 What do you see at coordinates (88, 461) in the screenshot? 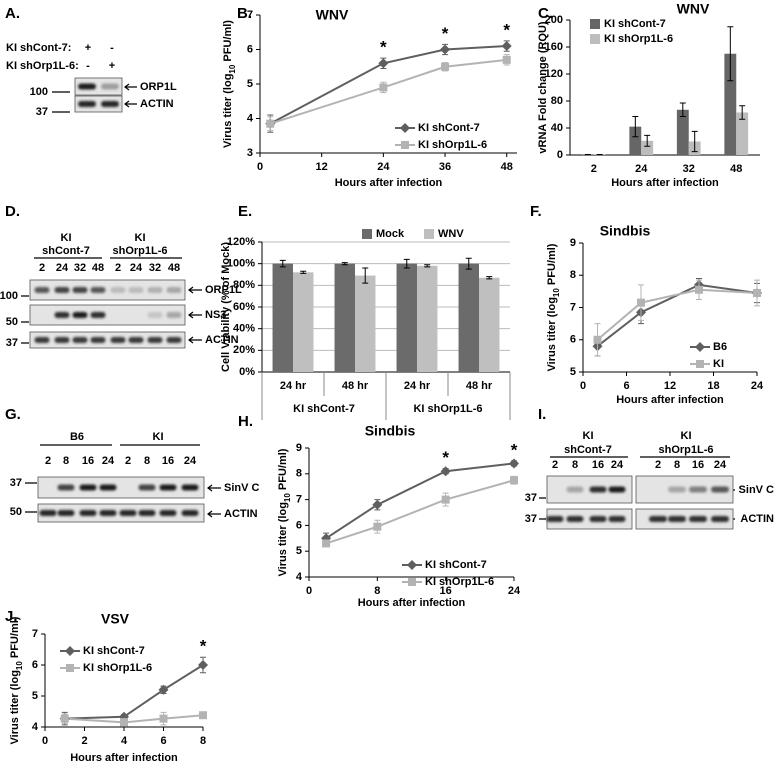
I see `lane-label: 16` at bounding box center [88, 461].